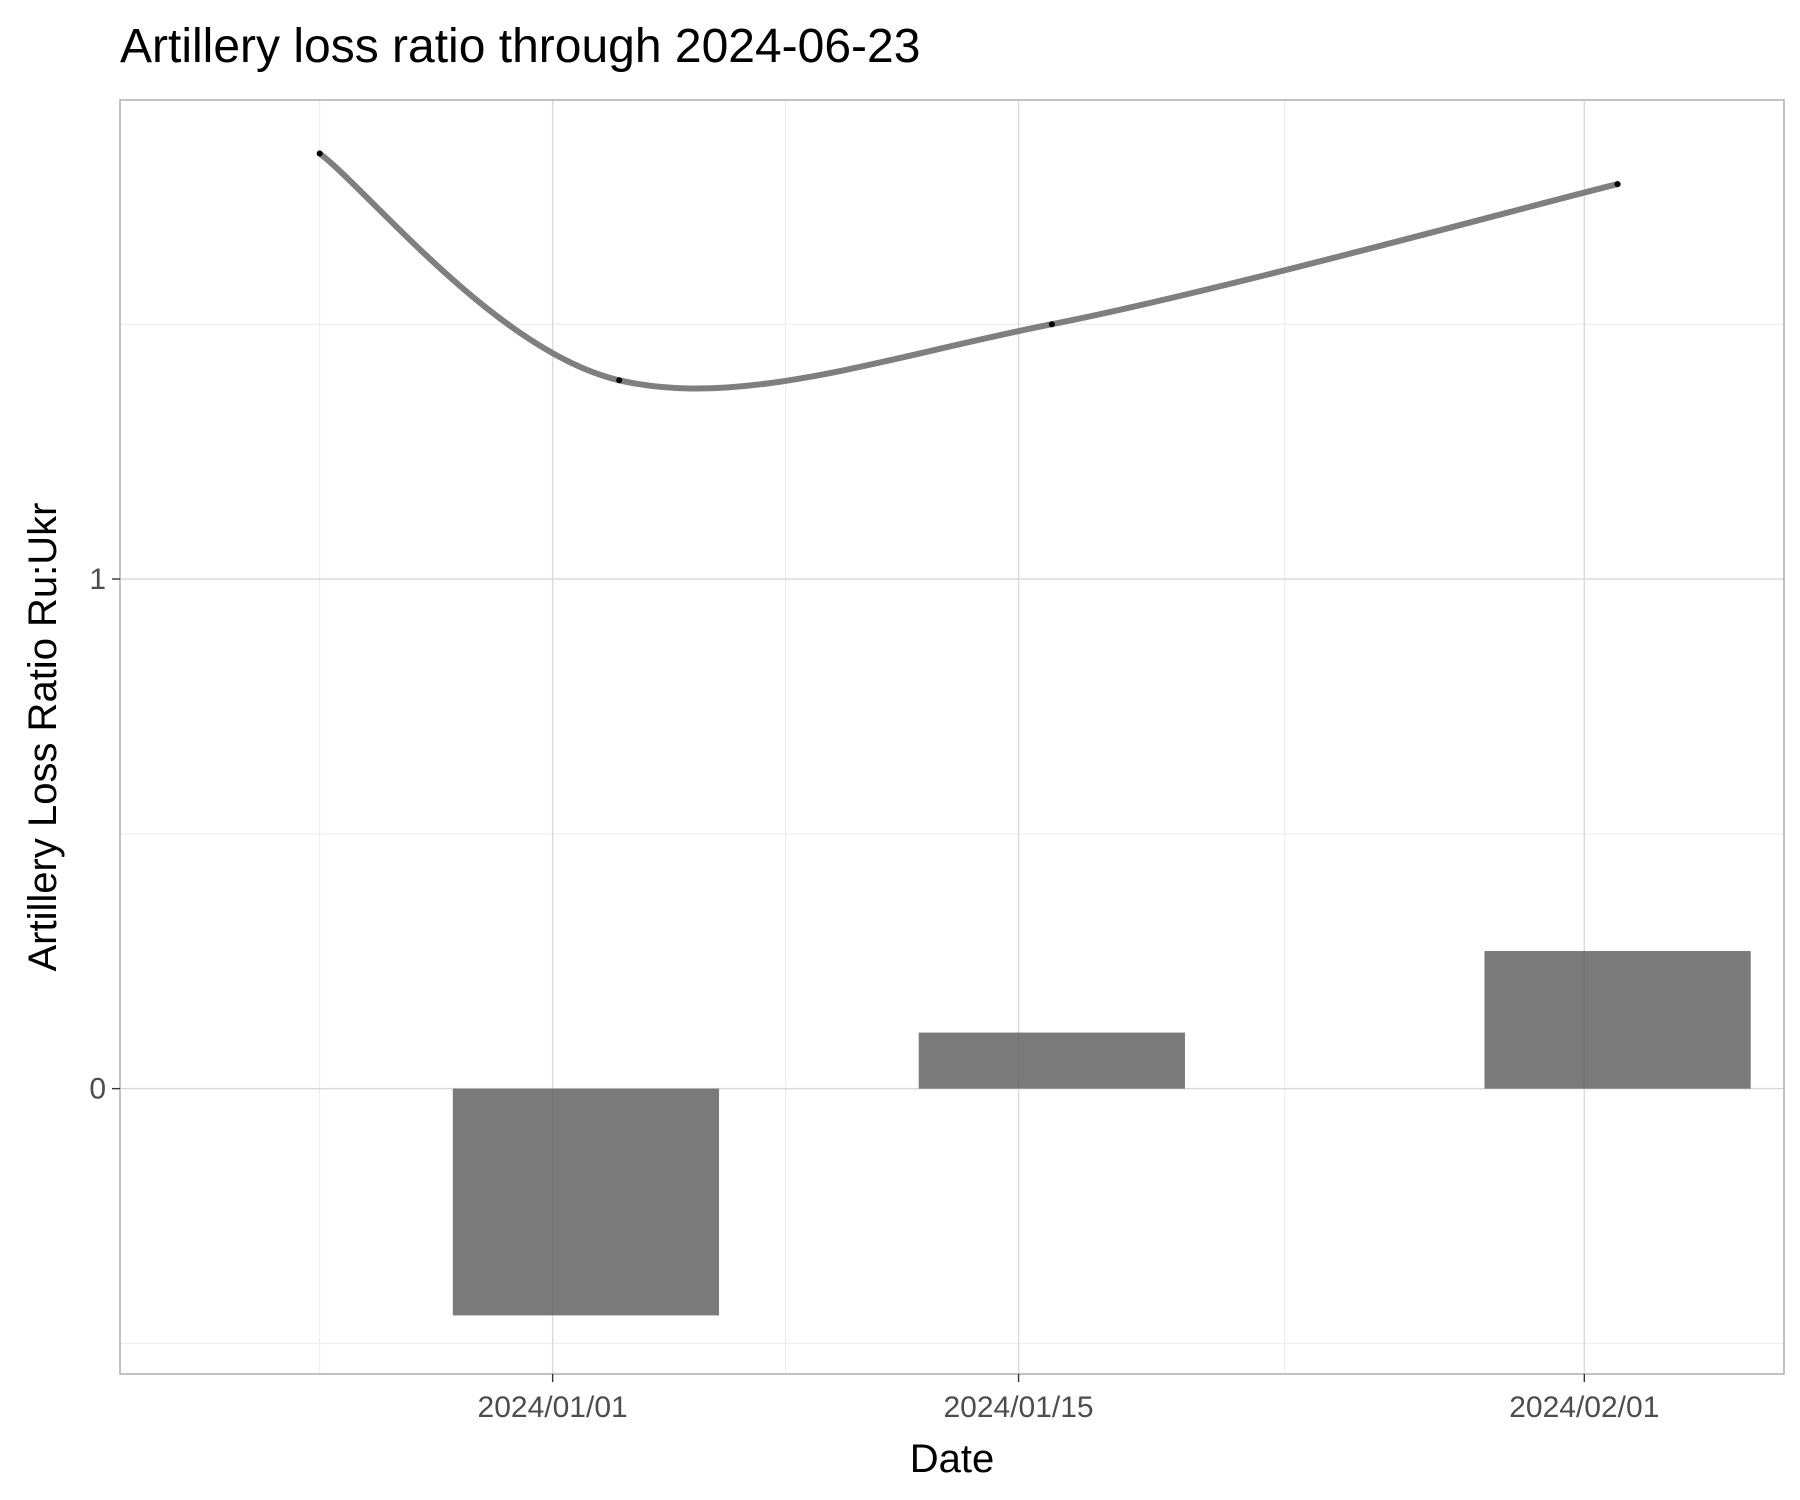 This screenshot has height=1500, width=1800. I want to click on y-axis-title: Artillery Loss Ratio Ru:Ukr, so click(43, 736).